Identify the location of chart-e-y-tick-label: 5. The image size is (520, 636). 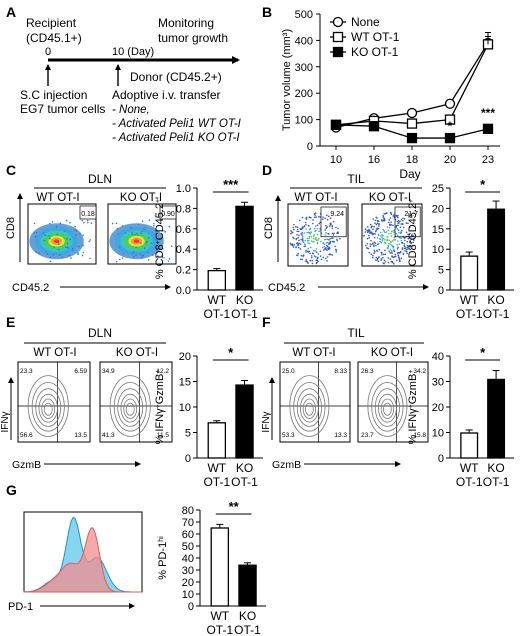
(188, 434).